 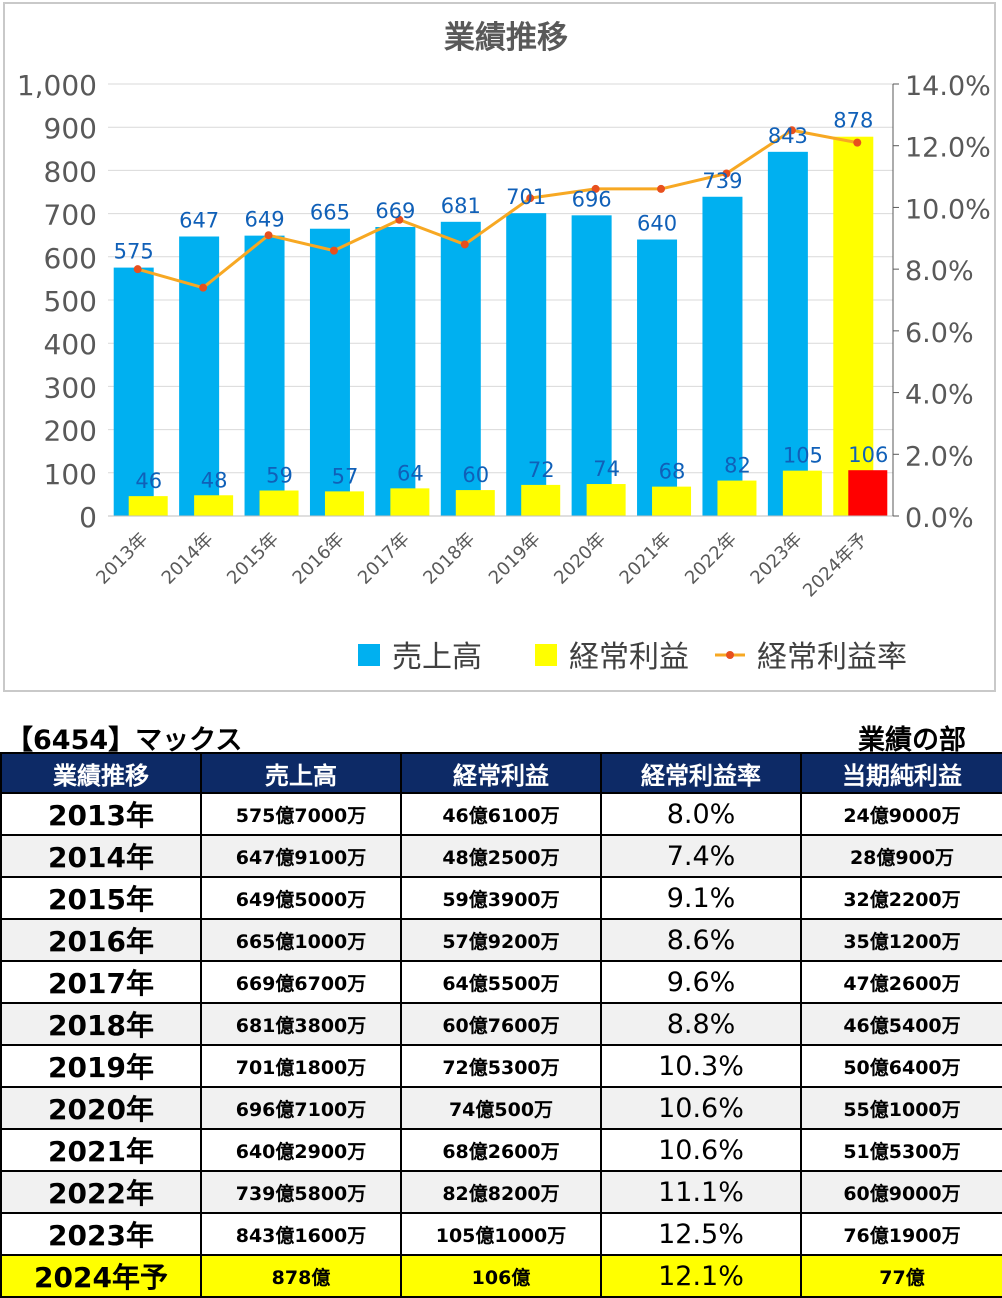 I want to click on right-axis-tick-label: 4.0%, so click(x=939, y=395).